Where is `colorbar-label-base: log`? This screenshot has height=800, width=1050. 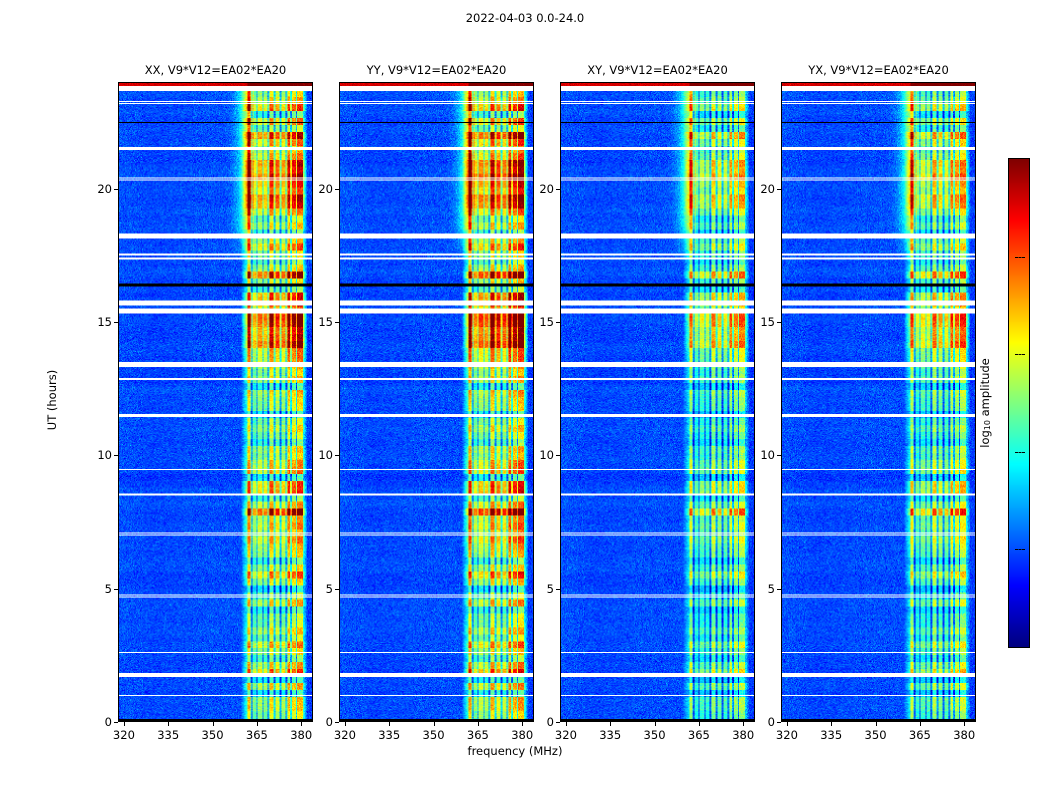 colorbar-label-base: log is located at coordinates (985, 439).